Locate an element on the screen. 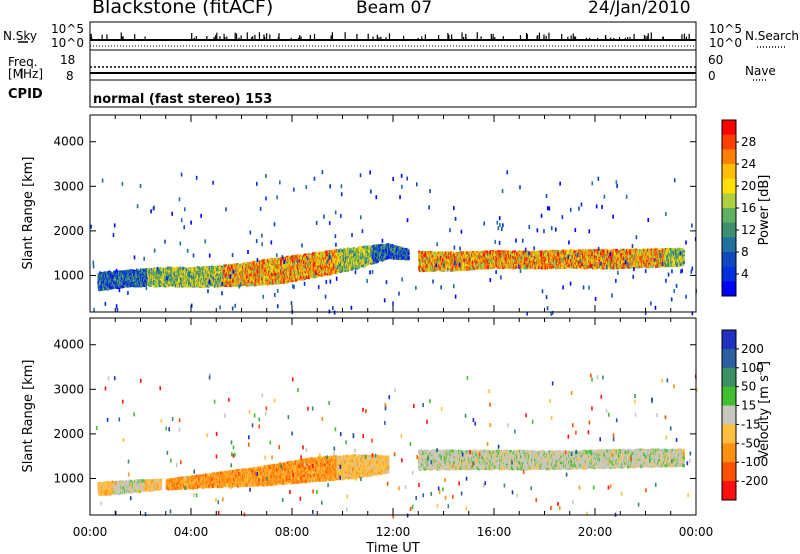  cpid-label: CPID is located at coordinates (25, 94).